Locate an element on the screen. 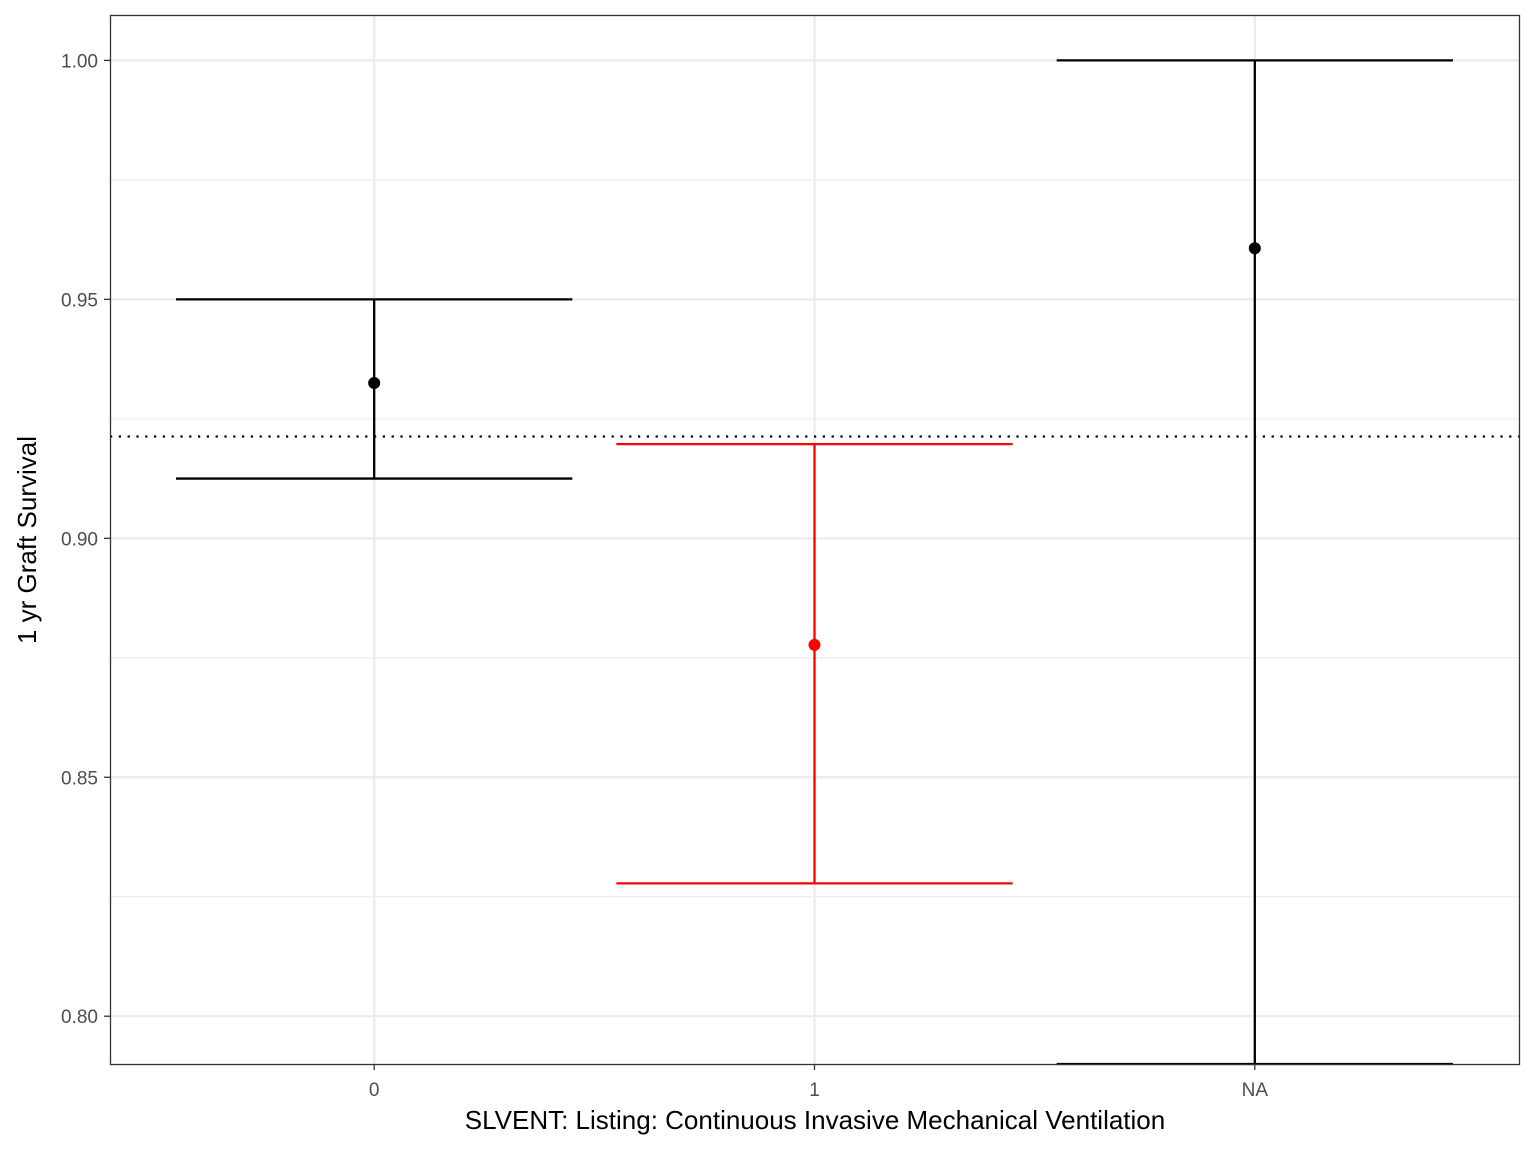 Image resolution: width=1536 pixels, height=1152 pixels. y-axis-title: 1 yr Graft Survival is located at coordinates (27, 540).